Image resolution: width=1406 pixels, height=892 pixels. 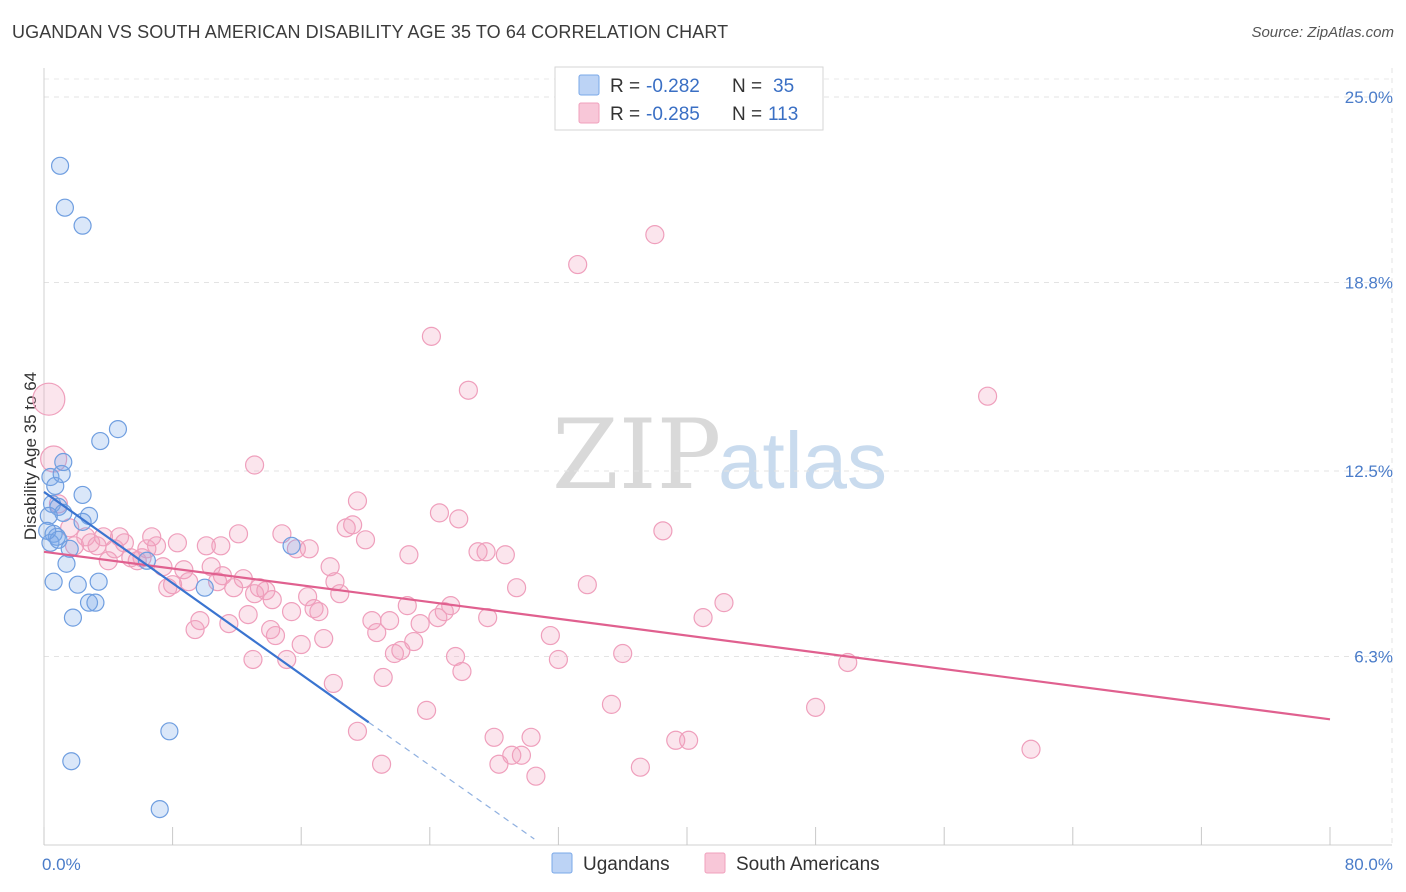 I want to click on x-tick-label-min: 0.0%, so click(x=61, y=864).